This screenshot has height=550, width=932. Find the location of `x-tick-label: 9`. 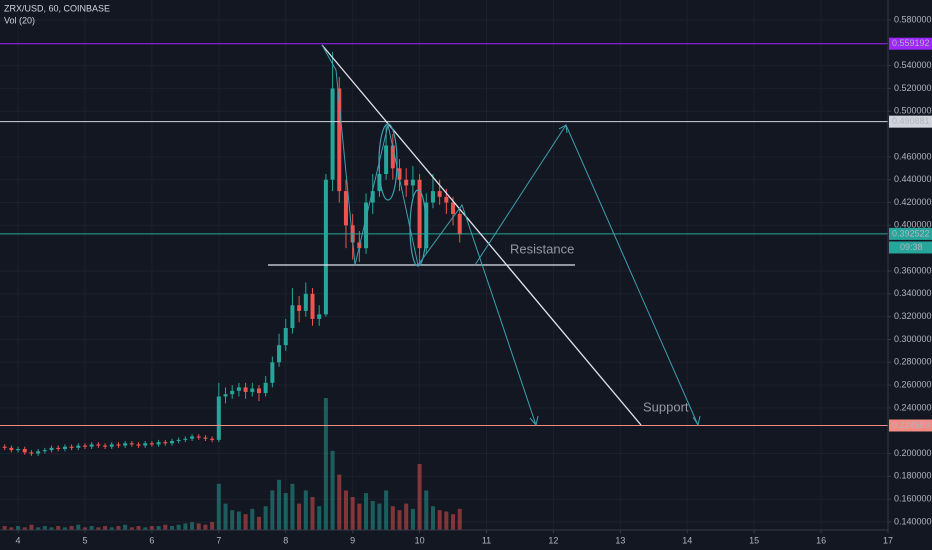

x-tick-label: 9 is located at coordinates (352, 540).